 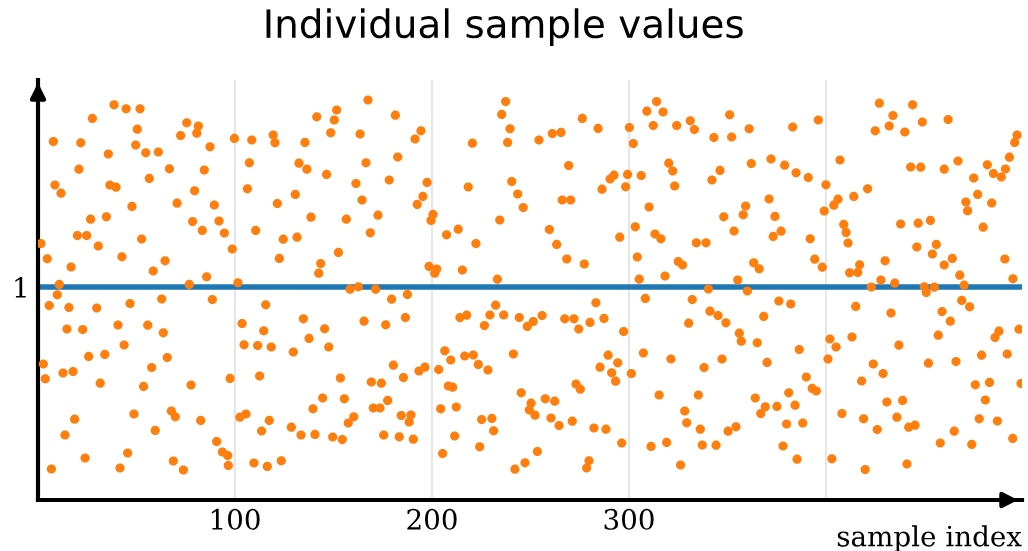 I want to click on ref-line-label: 1, so click(x=20, y=287).